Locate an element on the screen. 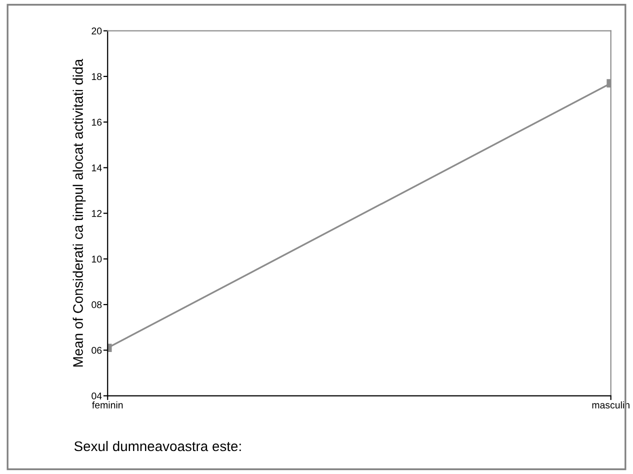 This screenshot has height=474, width=633. y-tick-label: 12 is located at coordinates (97, 213).